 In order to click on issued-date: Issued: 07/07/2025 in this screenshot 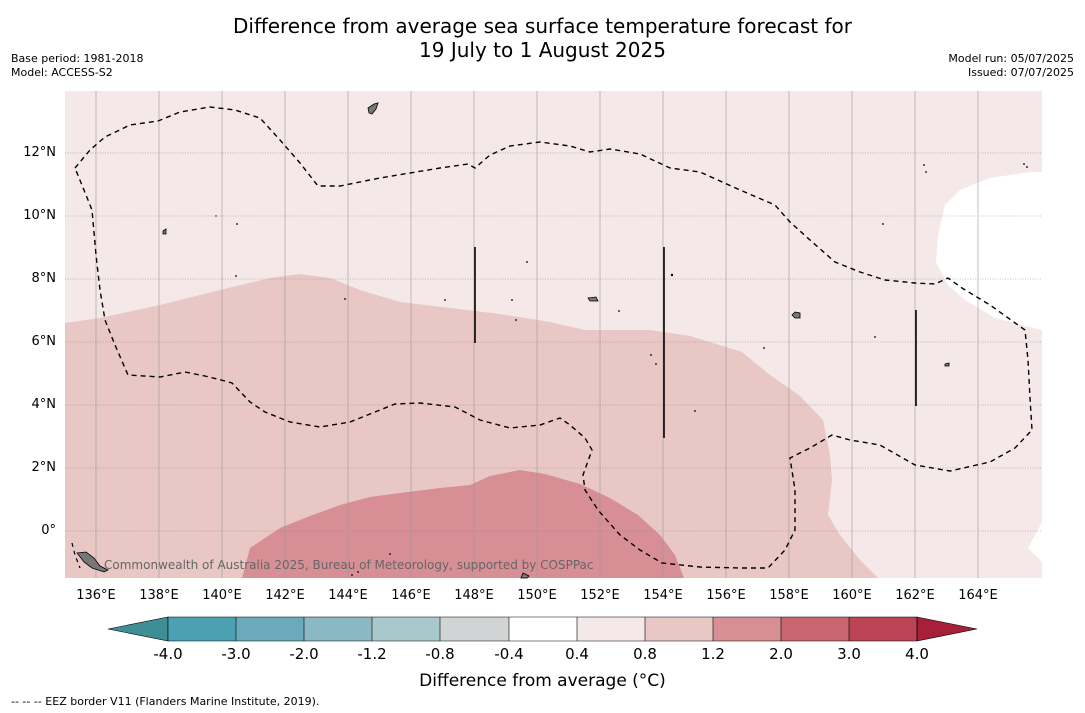, I will do `click(1020, 72)`.